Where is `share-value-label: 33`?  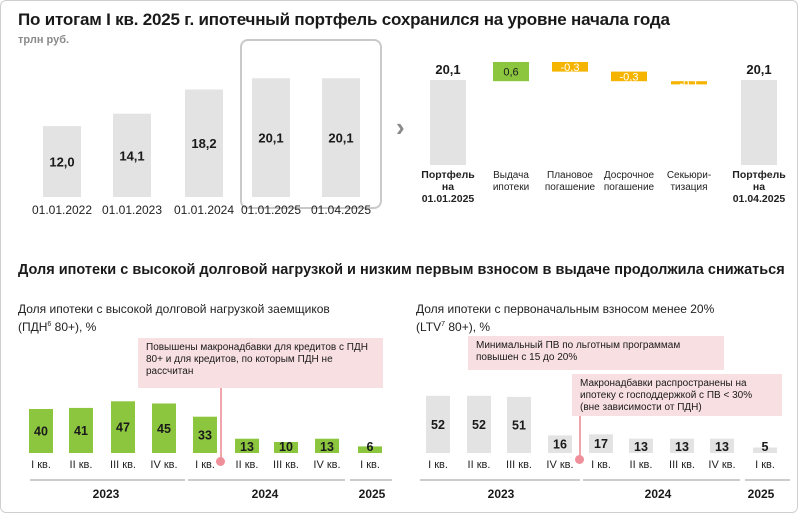
share-value-label: 33 is located at coordinates (205, 435).